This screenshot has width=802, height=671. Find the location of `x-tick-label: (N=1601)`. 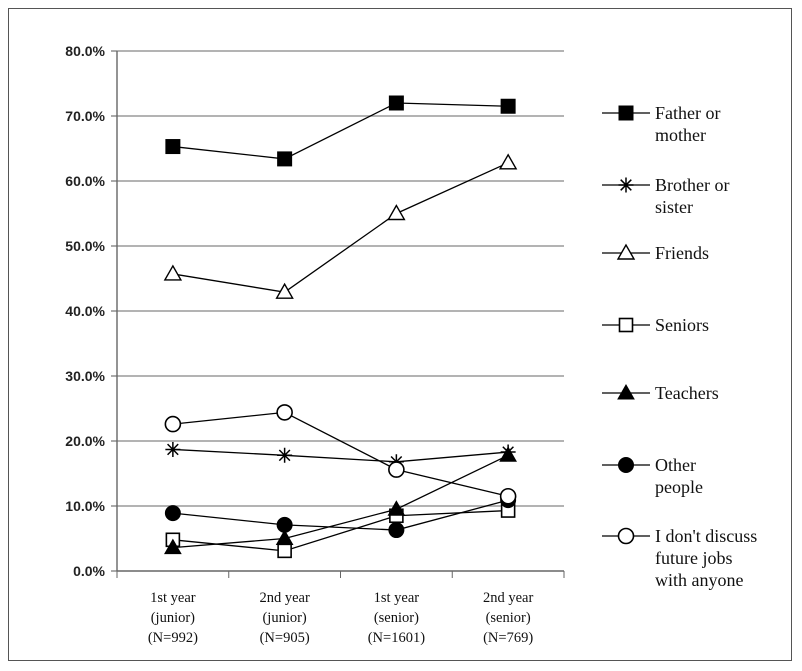

x-tick-label: (N=1601) is located at coordinates (396, 638).